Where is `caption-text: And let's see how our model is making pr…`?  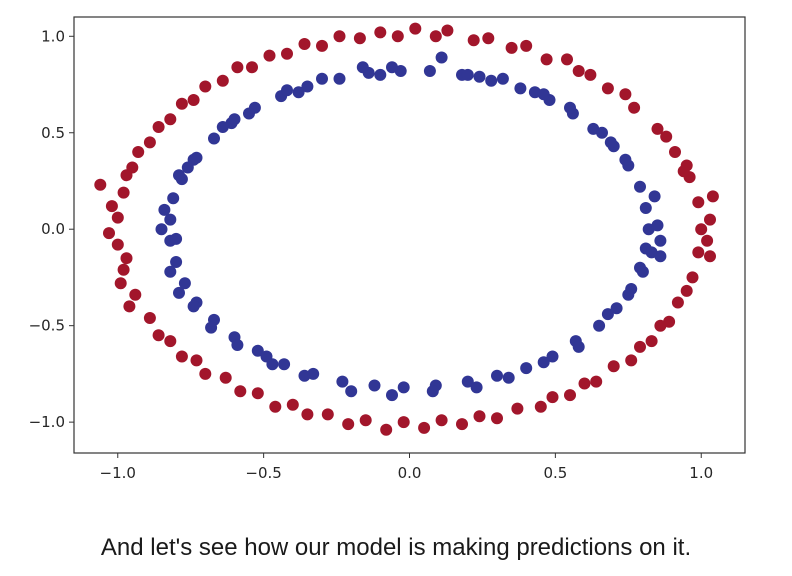 caption-text: And let's see how our model is making pr… is located at coordinates (396, 547).